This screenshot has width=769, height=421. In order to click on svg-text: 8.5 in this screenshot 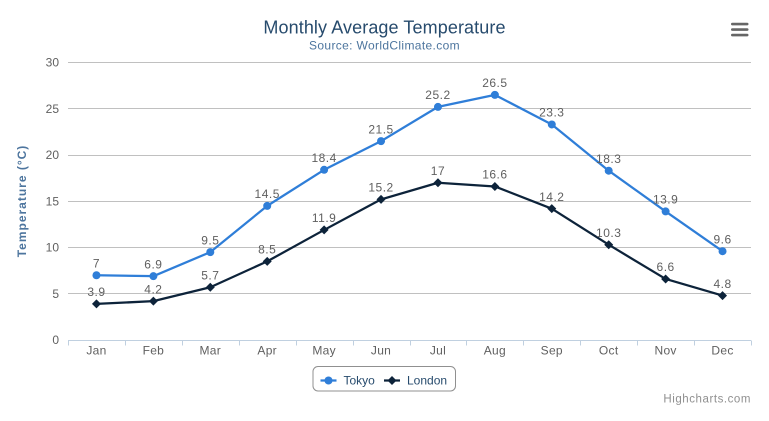, I will do `click(267, 250)`.